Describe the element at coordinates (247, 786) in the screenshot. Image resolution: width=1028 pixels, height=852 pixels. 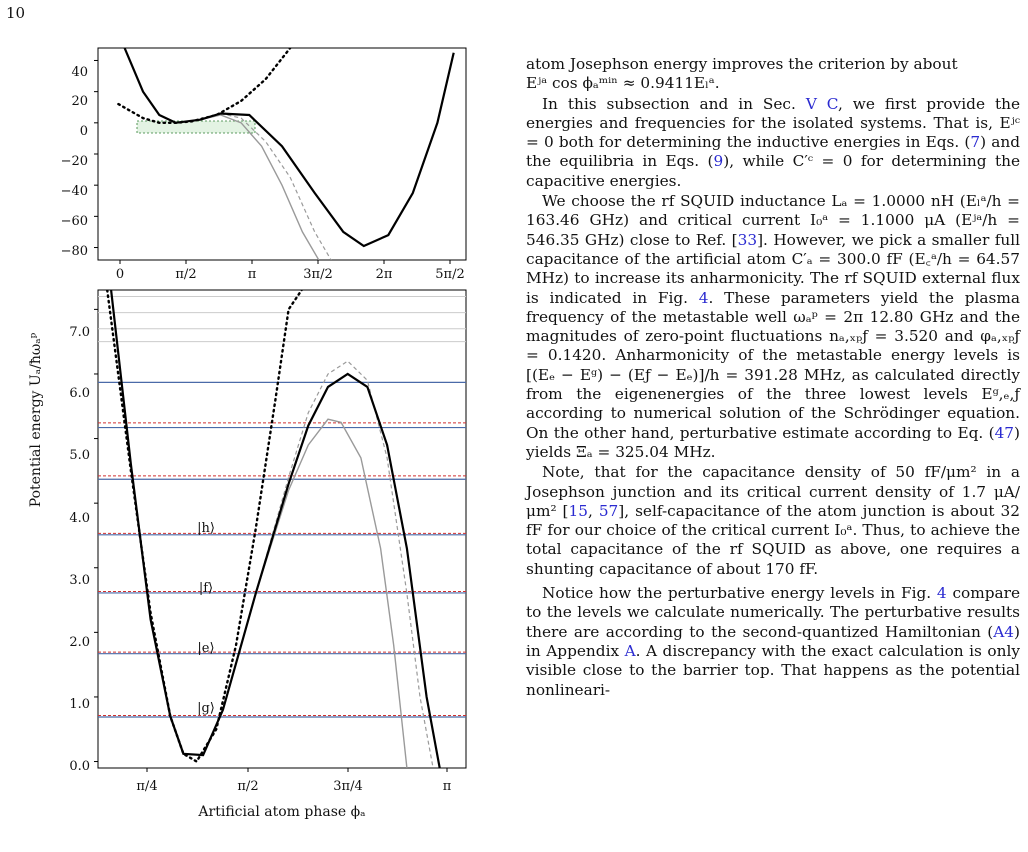
I see `bottom-x-tick-label: π/2` at that location.